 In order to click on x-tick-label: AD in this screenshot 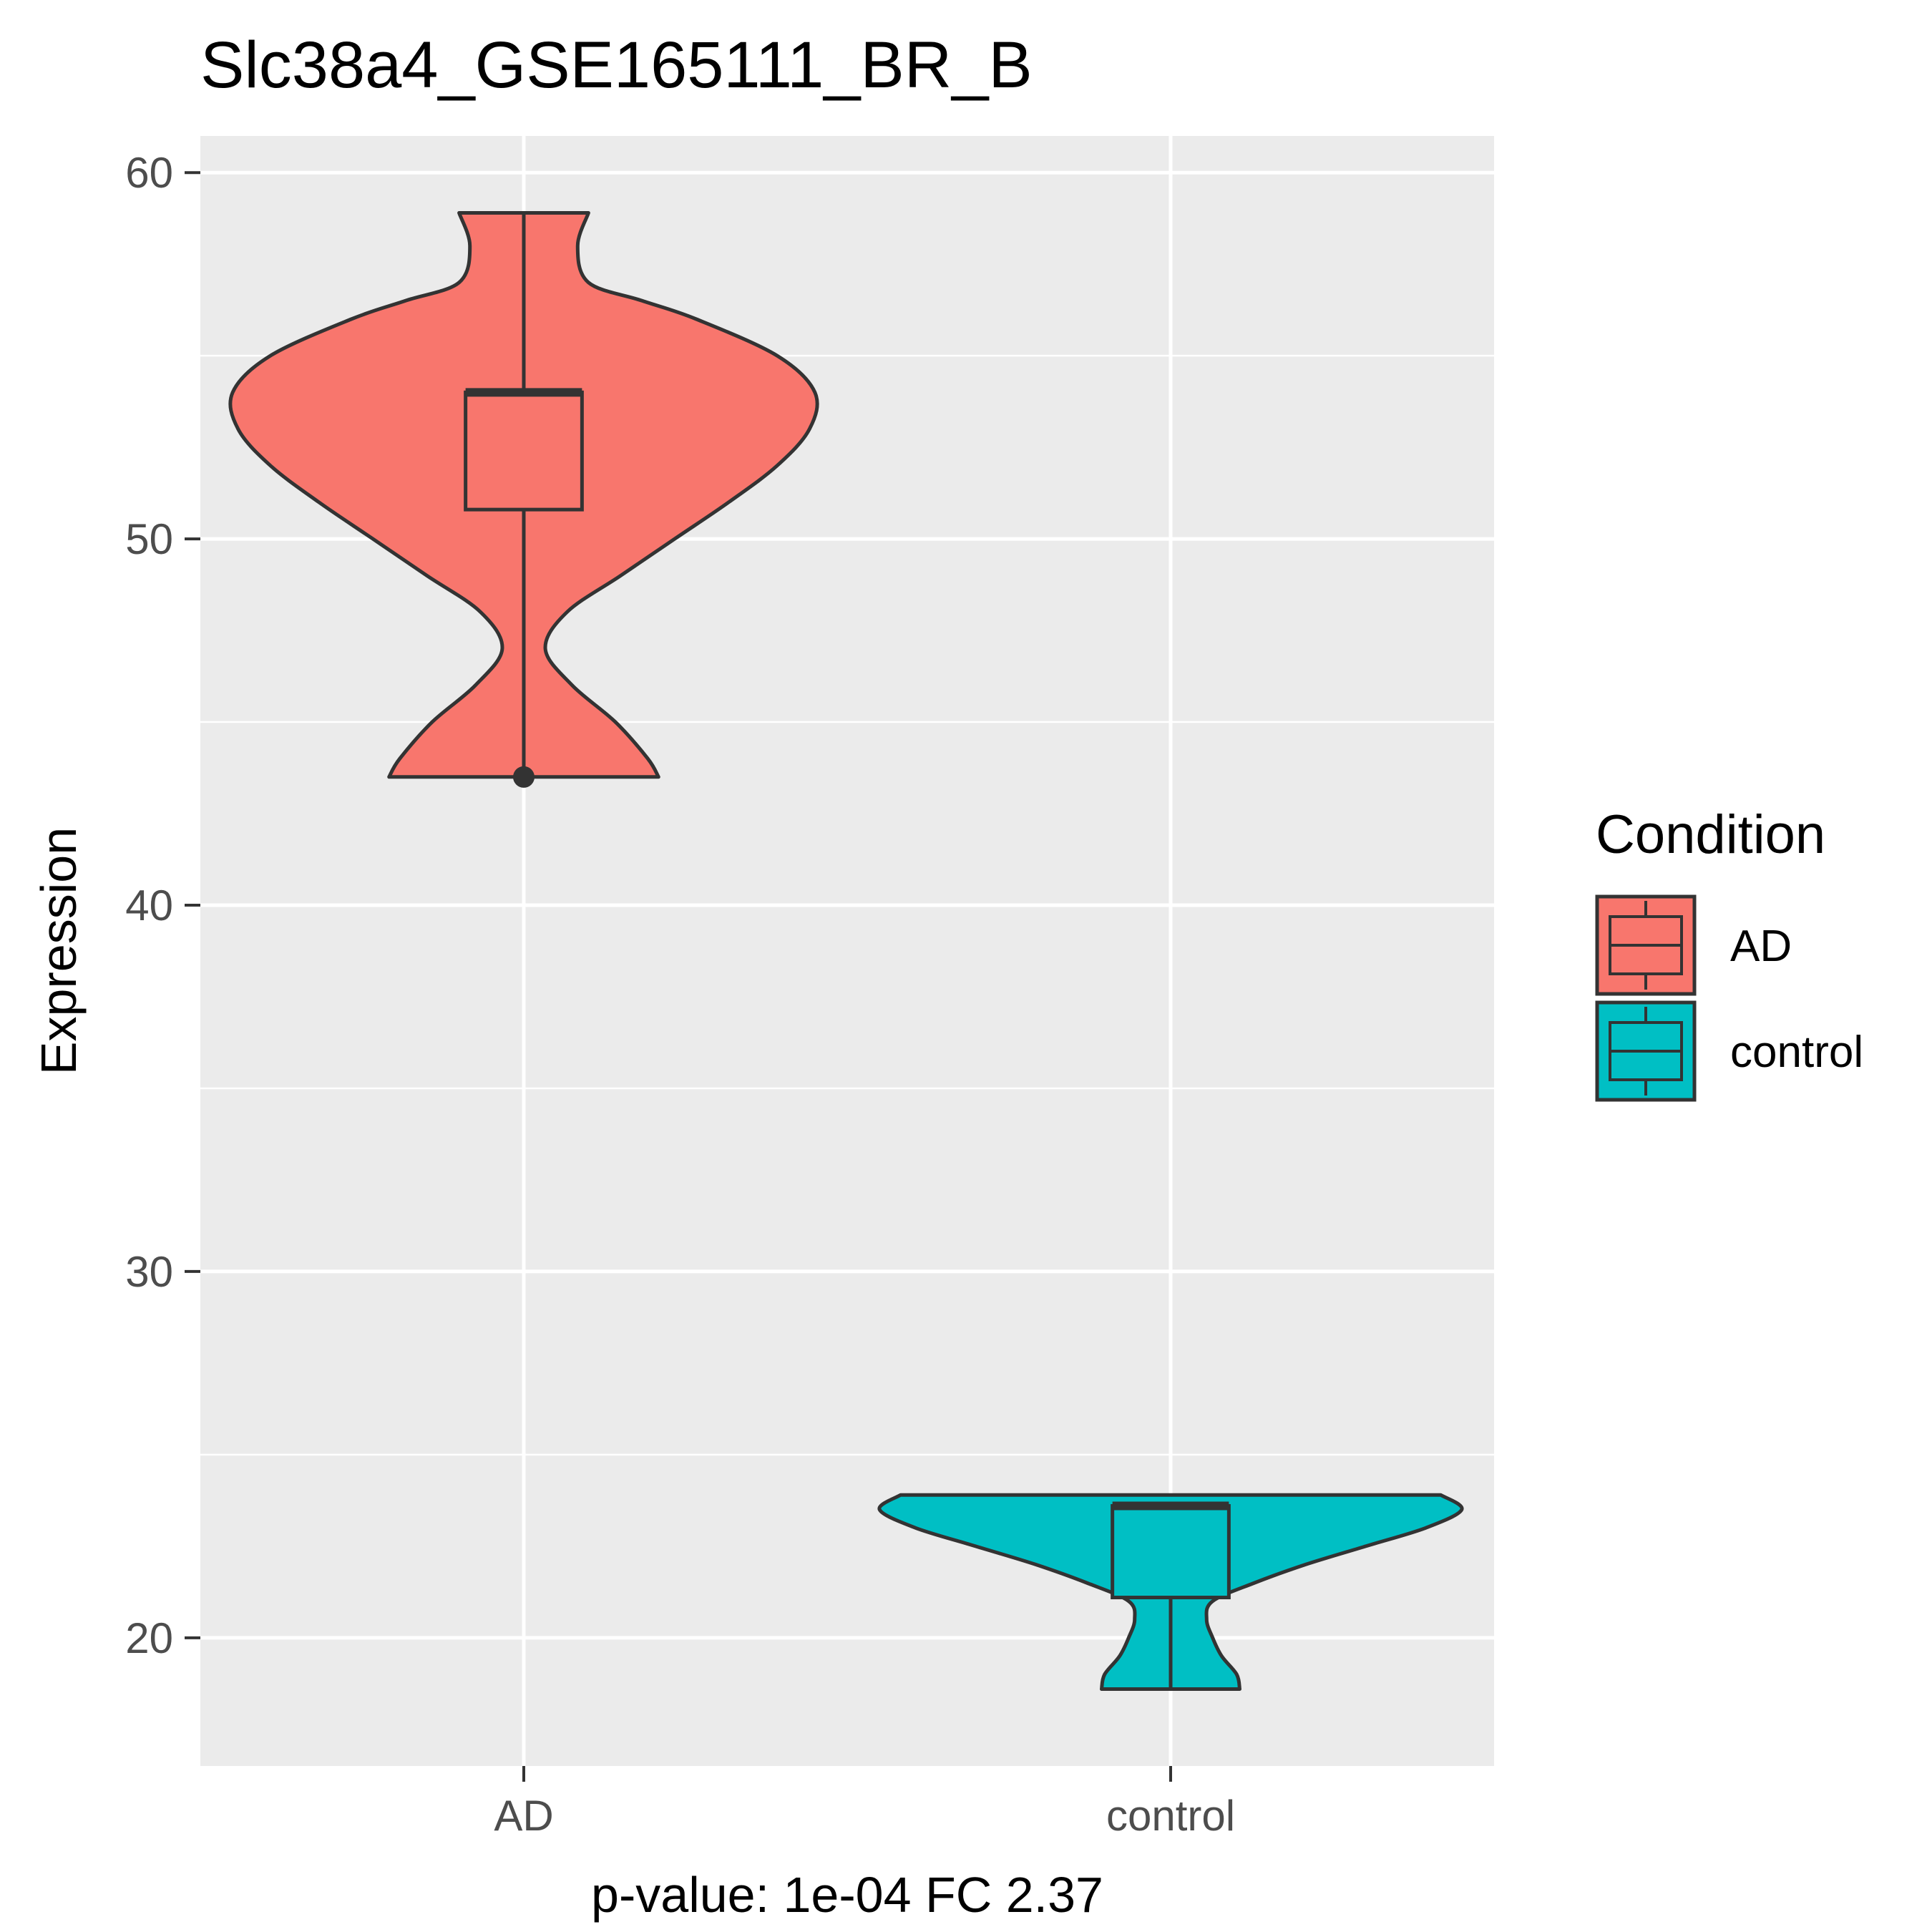, I will do `click(523, 1816)`.